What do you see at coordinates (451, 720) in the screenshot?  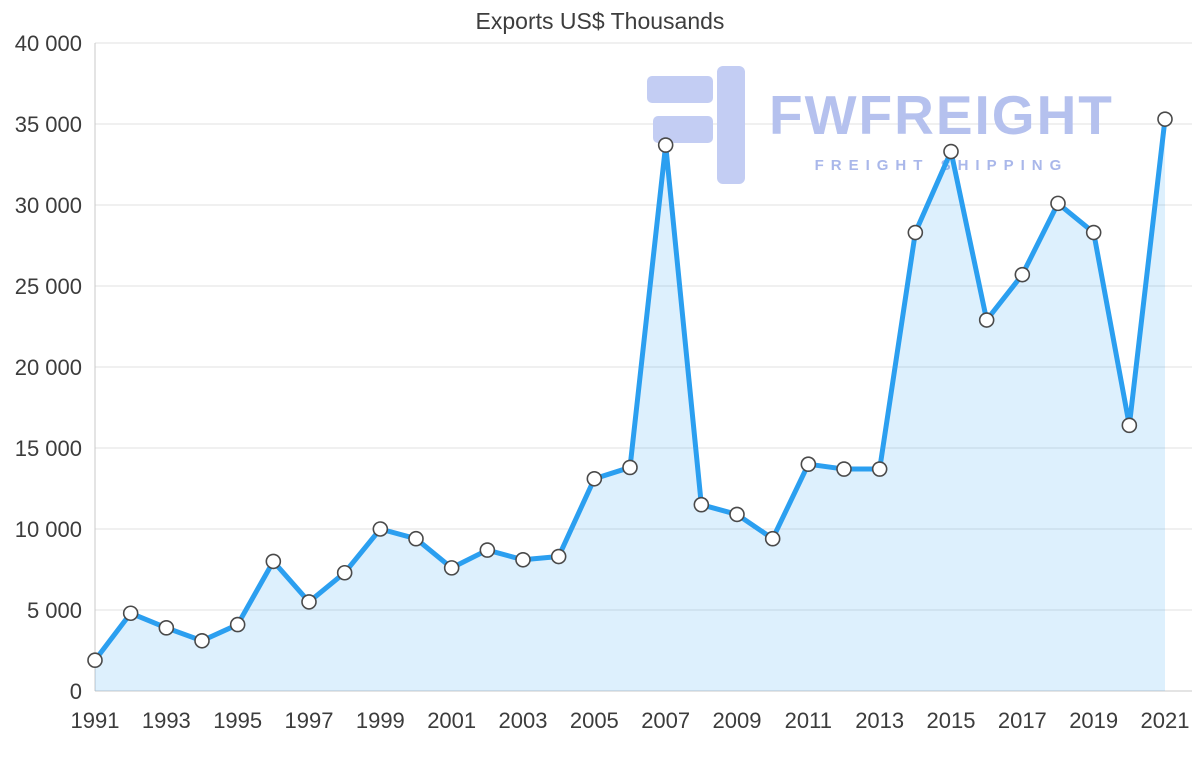 I see `x-tick-label: 2001` at bounding box center [451, 720].